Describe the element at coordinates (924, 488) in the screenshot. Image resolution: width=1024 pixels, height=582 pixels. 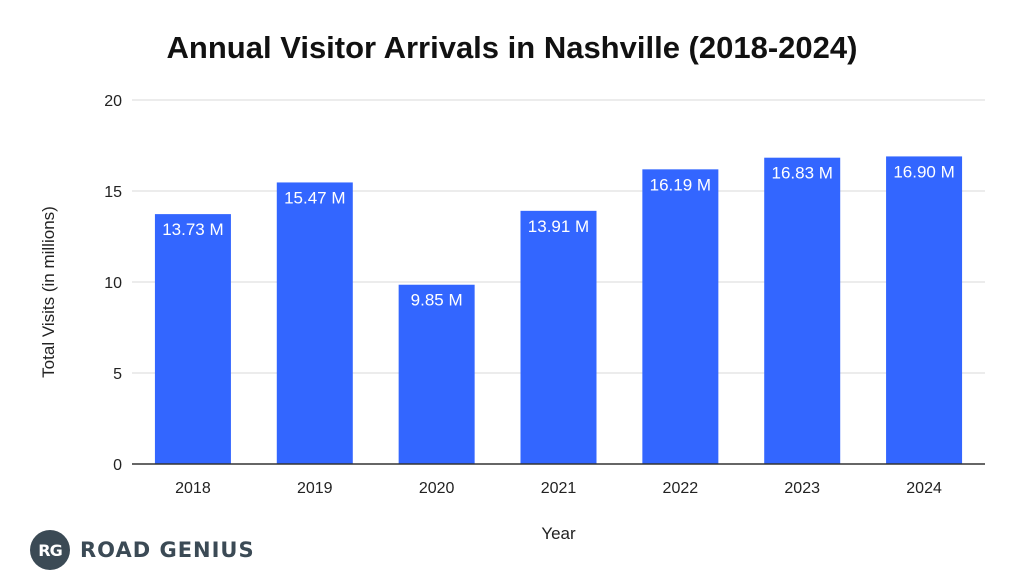
I see `x-tick-label: 2024` at that location.